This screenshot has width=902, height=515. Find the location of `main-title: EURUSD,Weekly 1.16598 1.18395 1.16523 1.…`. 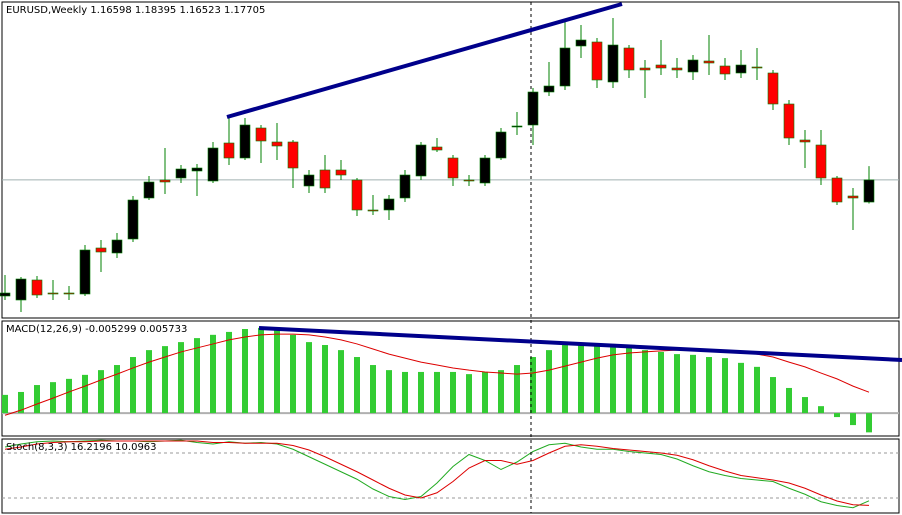

main-title: EURUSD,Weekly 1.16598 1.18395 1.16523 1.… is located at coordinates (135, 10).